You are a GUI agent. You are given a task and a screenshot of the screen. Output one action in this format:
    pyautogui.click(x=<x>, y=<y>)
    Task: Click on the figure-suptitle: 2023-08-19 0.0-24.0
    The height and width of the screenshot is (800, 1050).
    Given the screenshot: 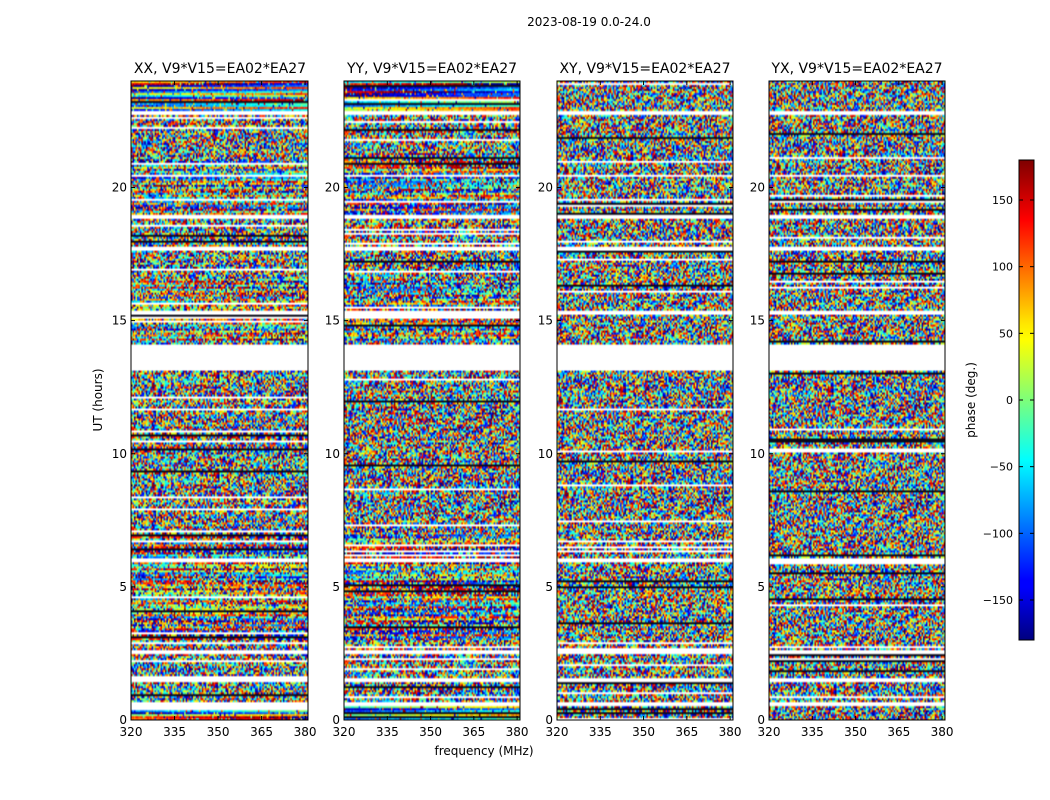 What is the action you would take?
    pyautogui.click(x=589, y=22)
    